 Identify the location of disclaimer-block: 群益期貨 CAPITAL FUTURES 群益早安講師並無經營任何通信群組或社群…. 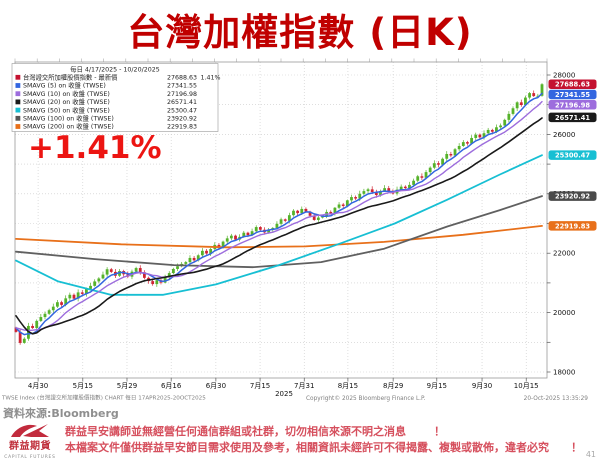
(300, 442).